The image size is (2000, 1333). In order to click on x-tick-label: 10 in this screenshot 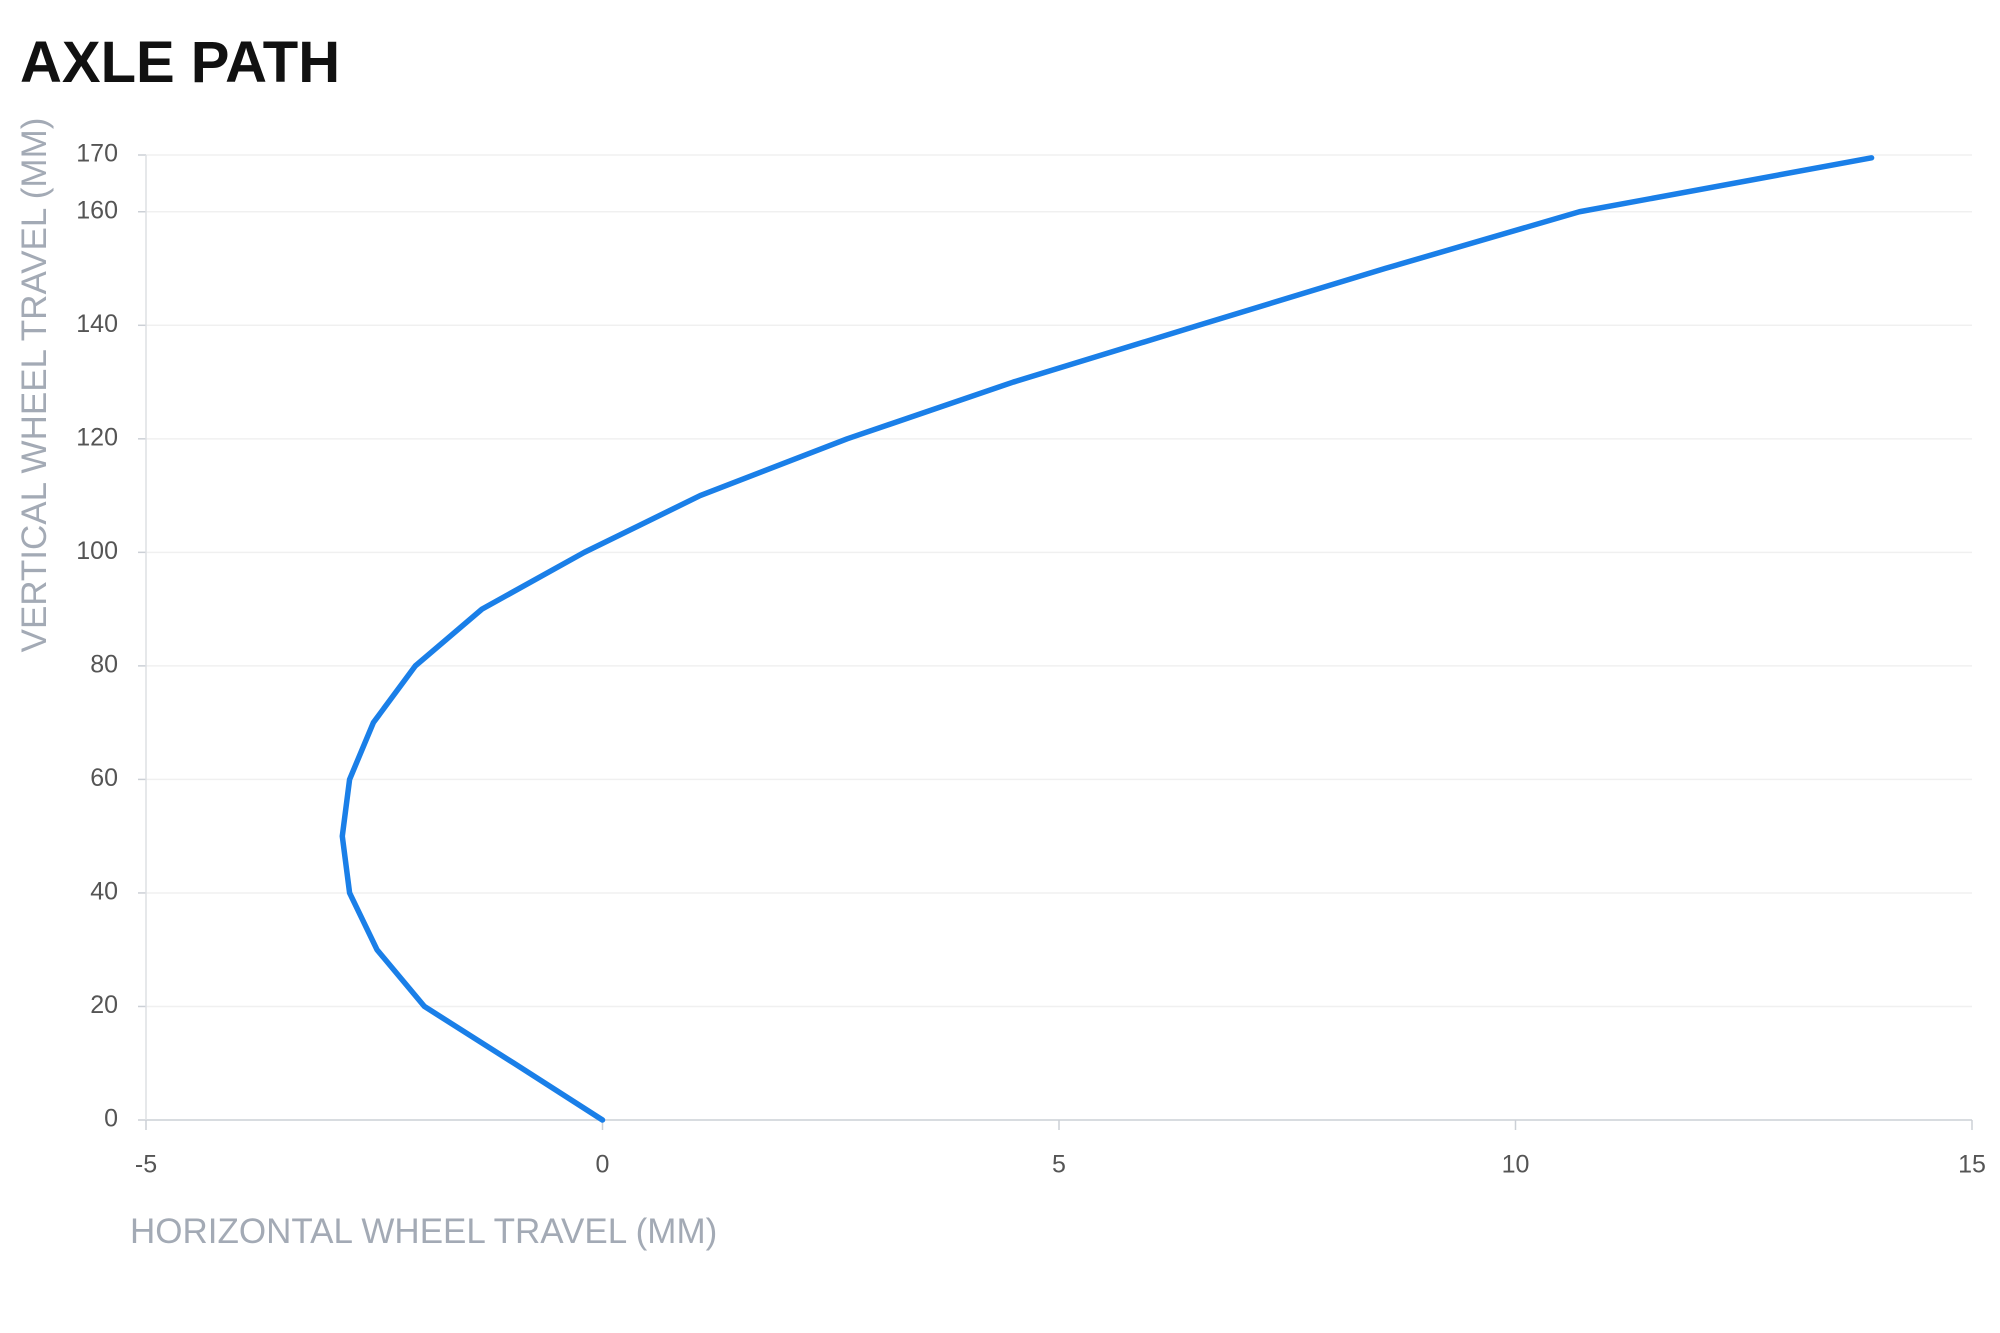, I will do `click(1516, 1165)`.